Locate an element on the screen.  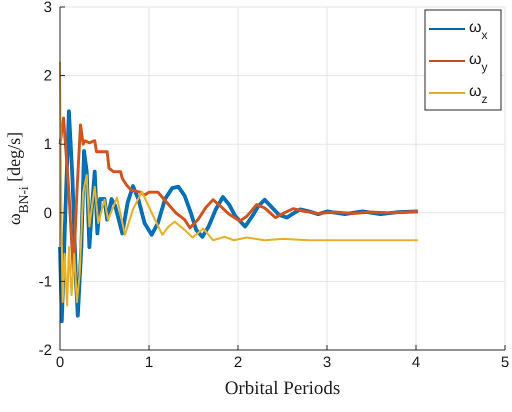
legend-label: ω$_{x}$ is located at coordinates (478, 30).